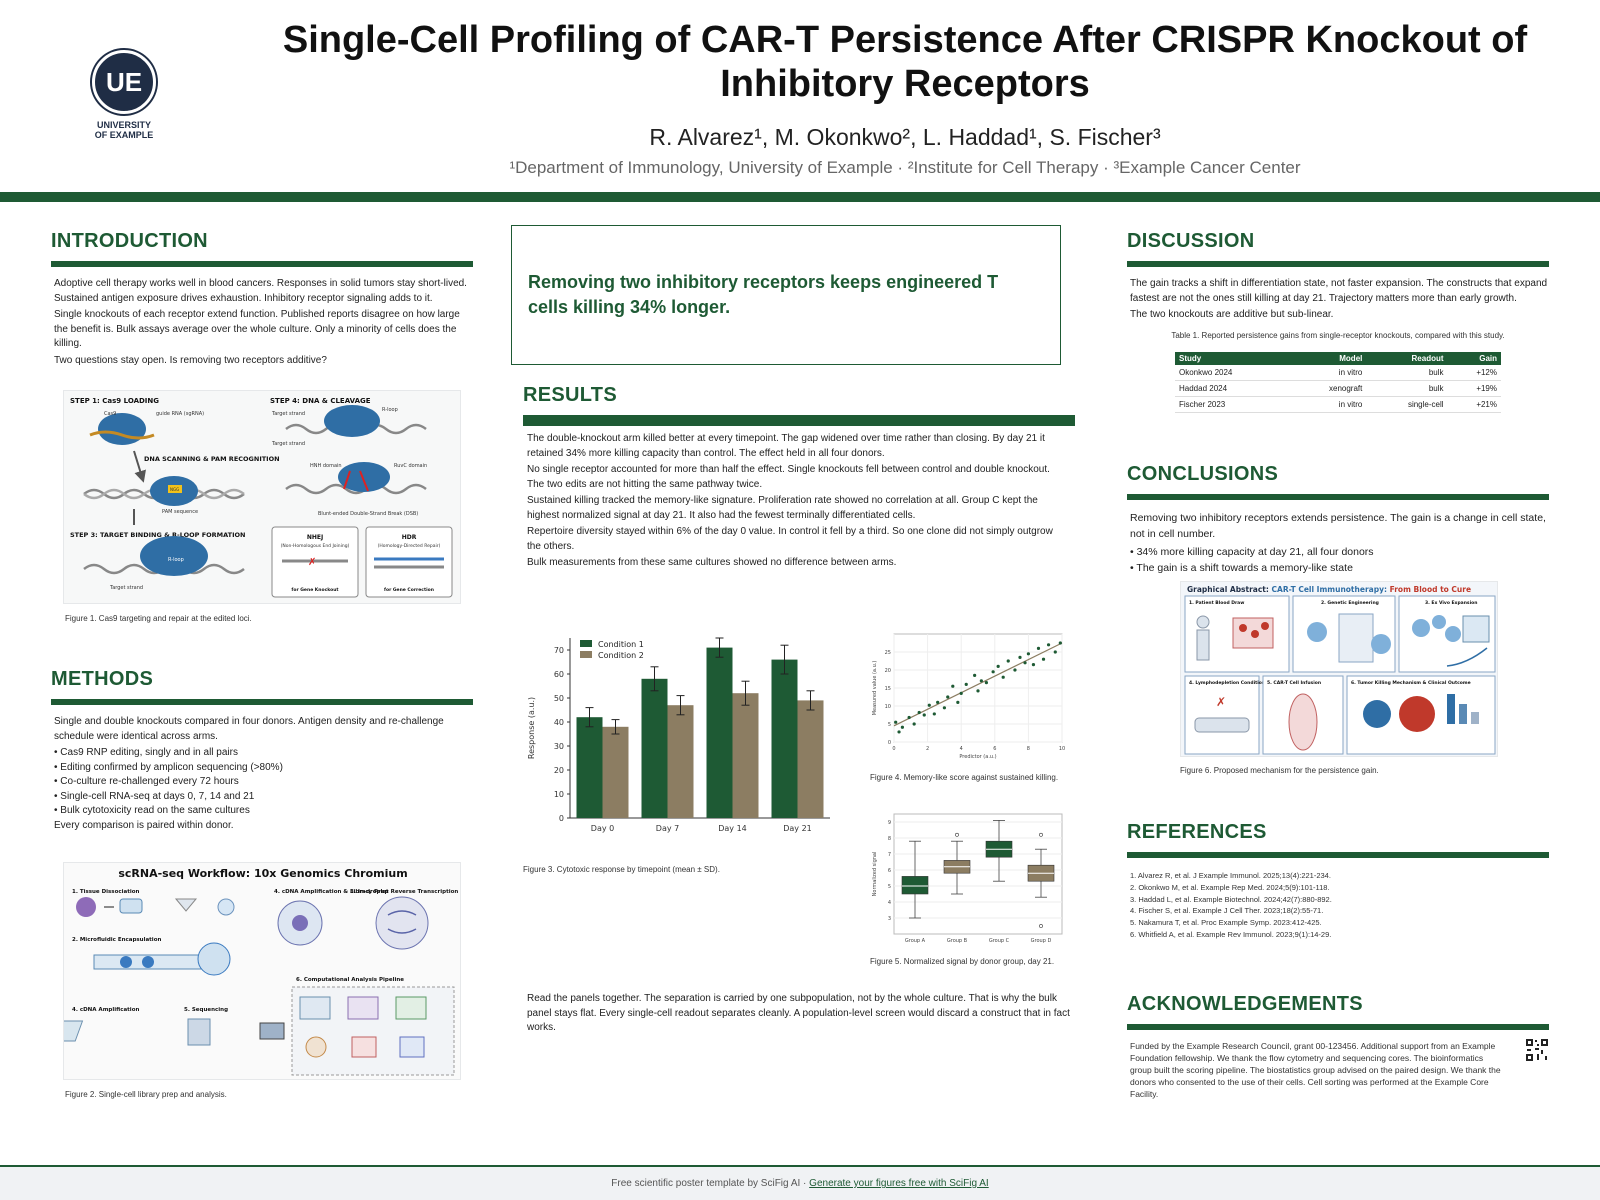  Describe the element at coordinates (559, 722) in the screenshot. I see `y-tick-label: 40` at that location.